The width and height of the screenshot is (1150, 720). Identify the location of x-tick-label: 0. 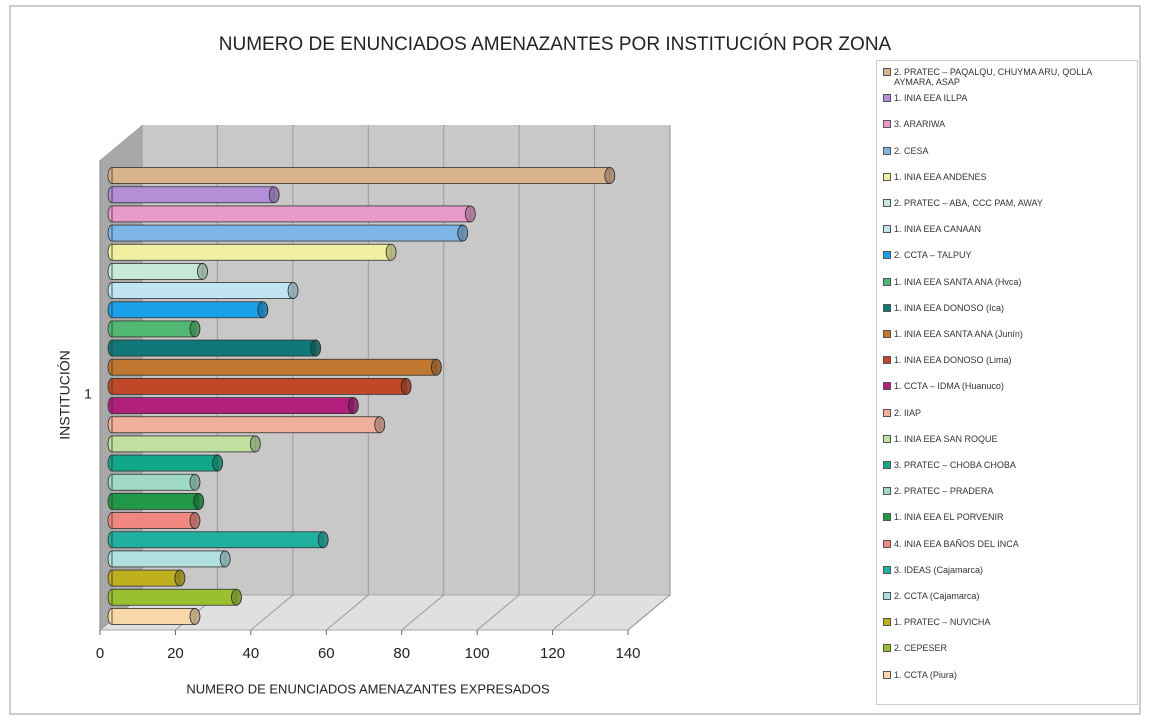
(100, 653).